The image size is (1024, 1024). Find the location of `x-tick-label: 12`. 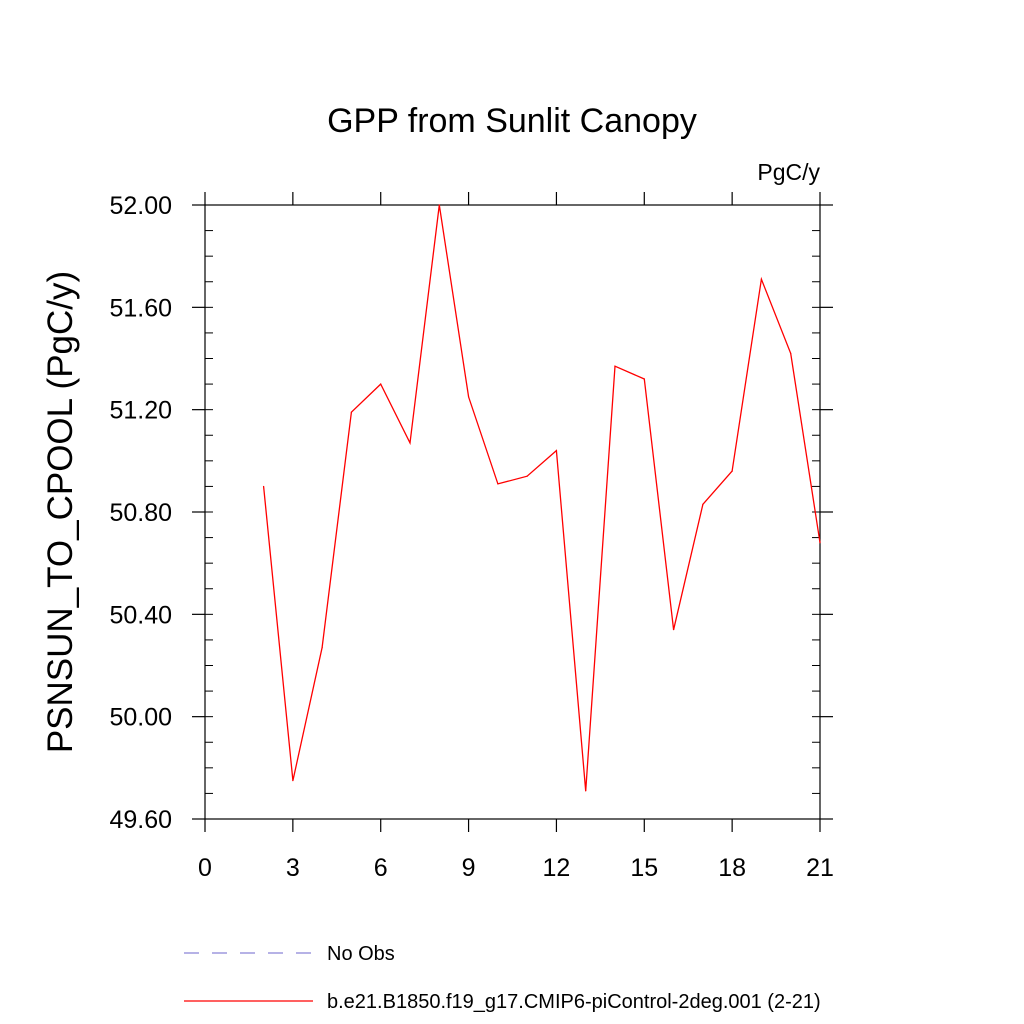

x-tick-label: 12 is located at coordinates (557, 868).